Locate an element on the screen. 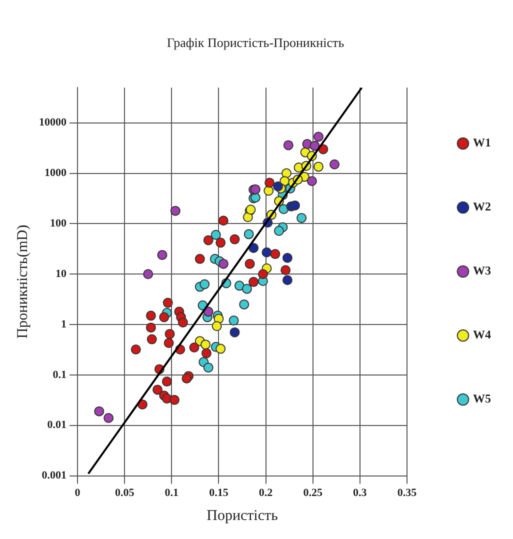  y-tick-label: 10000 is located at coordinates (53, 122).